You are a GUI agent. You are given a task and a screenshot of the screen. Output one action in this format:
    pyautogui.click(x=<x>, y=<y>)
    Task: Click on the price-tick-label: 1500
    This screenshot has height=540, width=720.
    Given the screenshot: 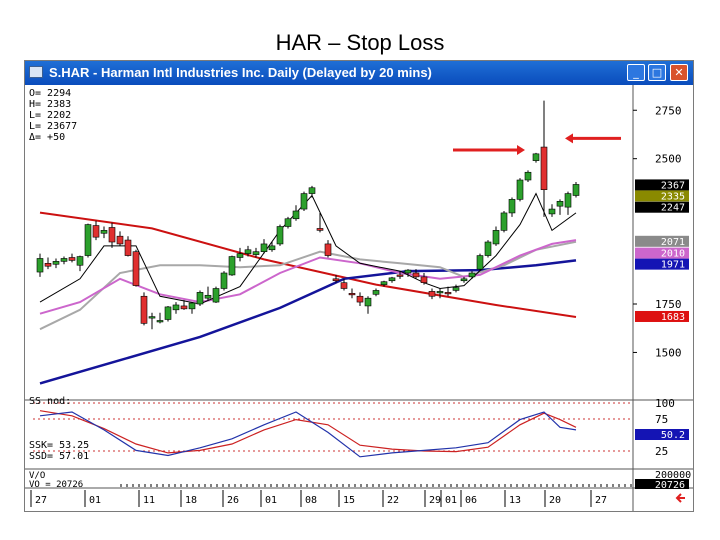 What is the action you would take?
    pyautogui.click(x=668, y=352)
    